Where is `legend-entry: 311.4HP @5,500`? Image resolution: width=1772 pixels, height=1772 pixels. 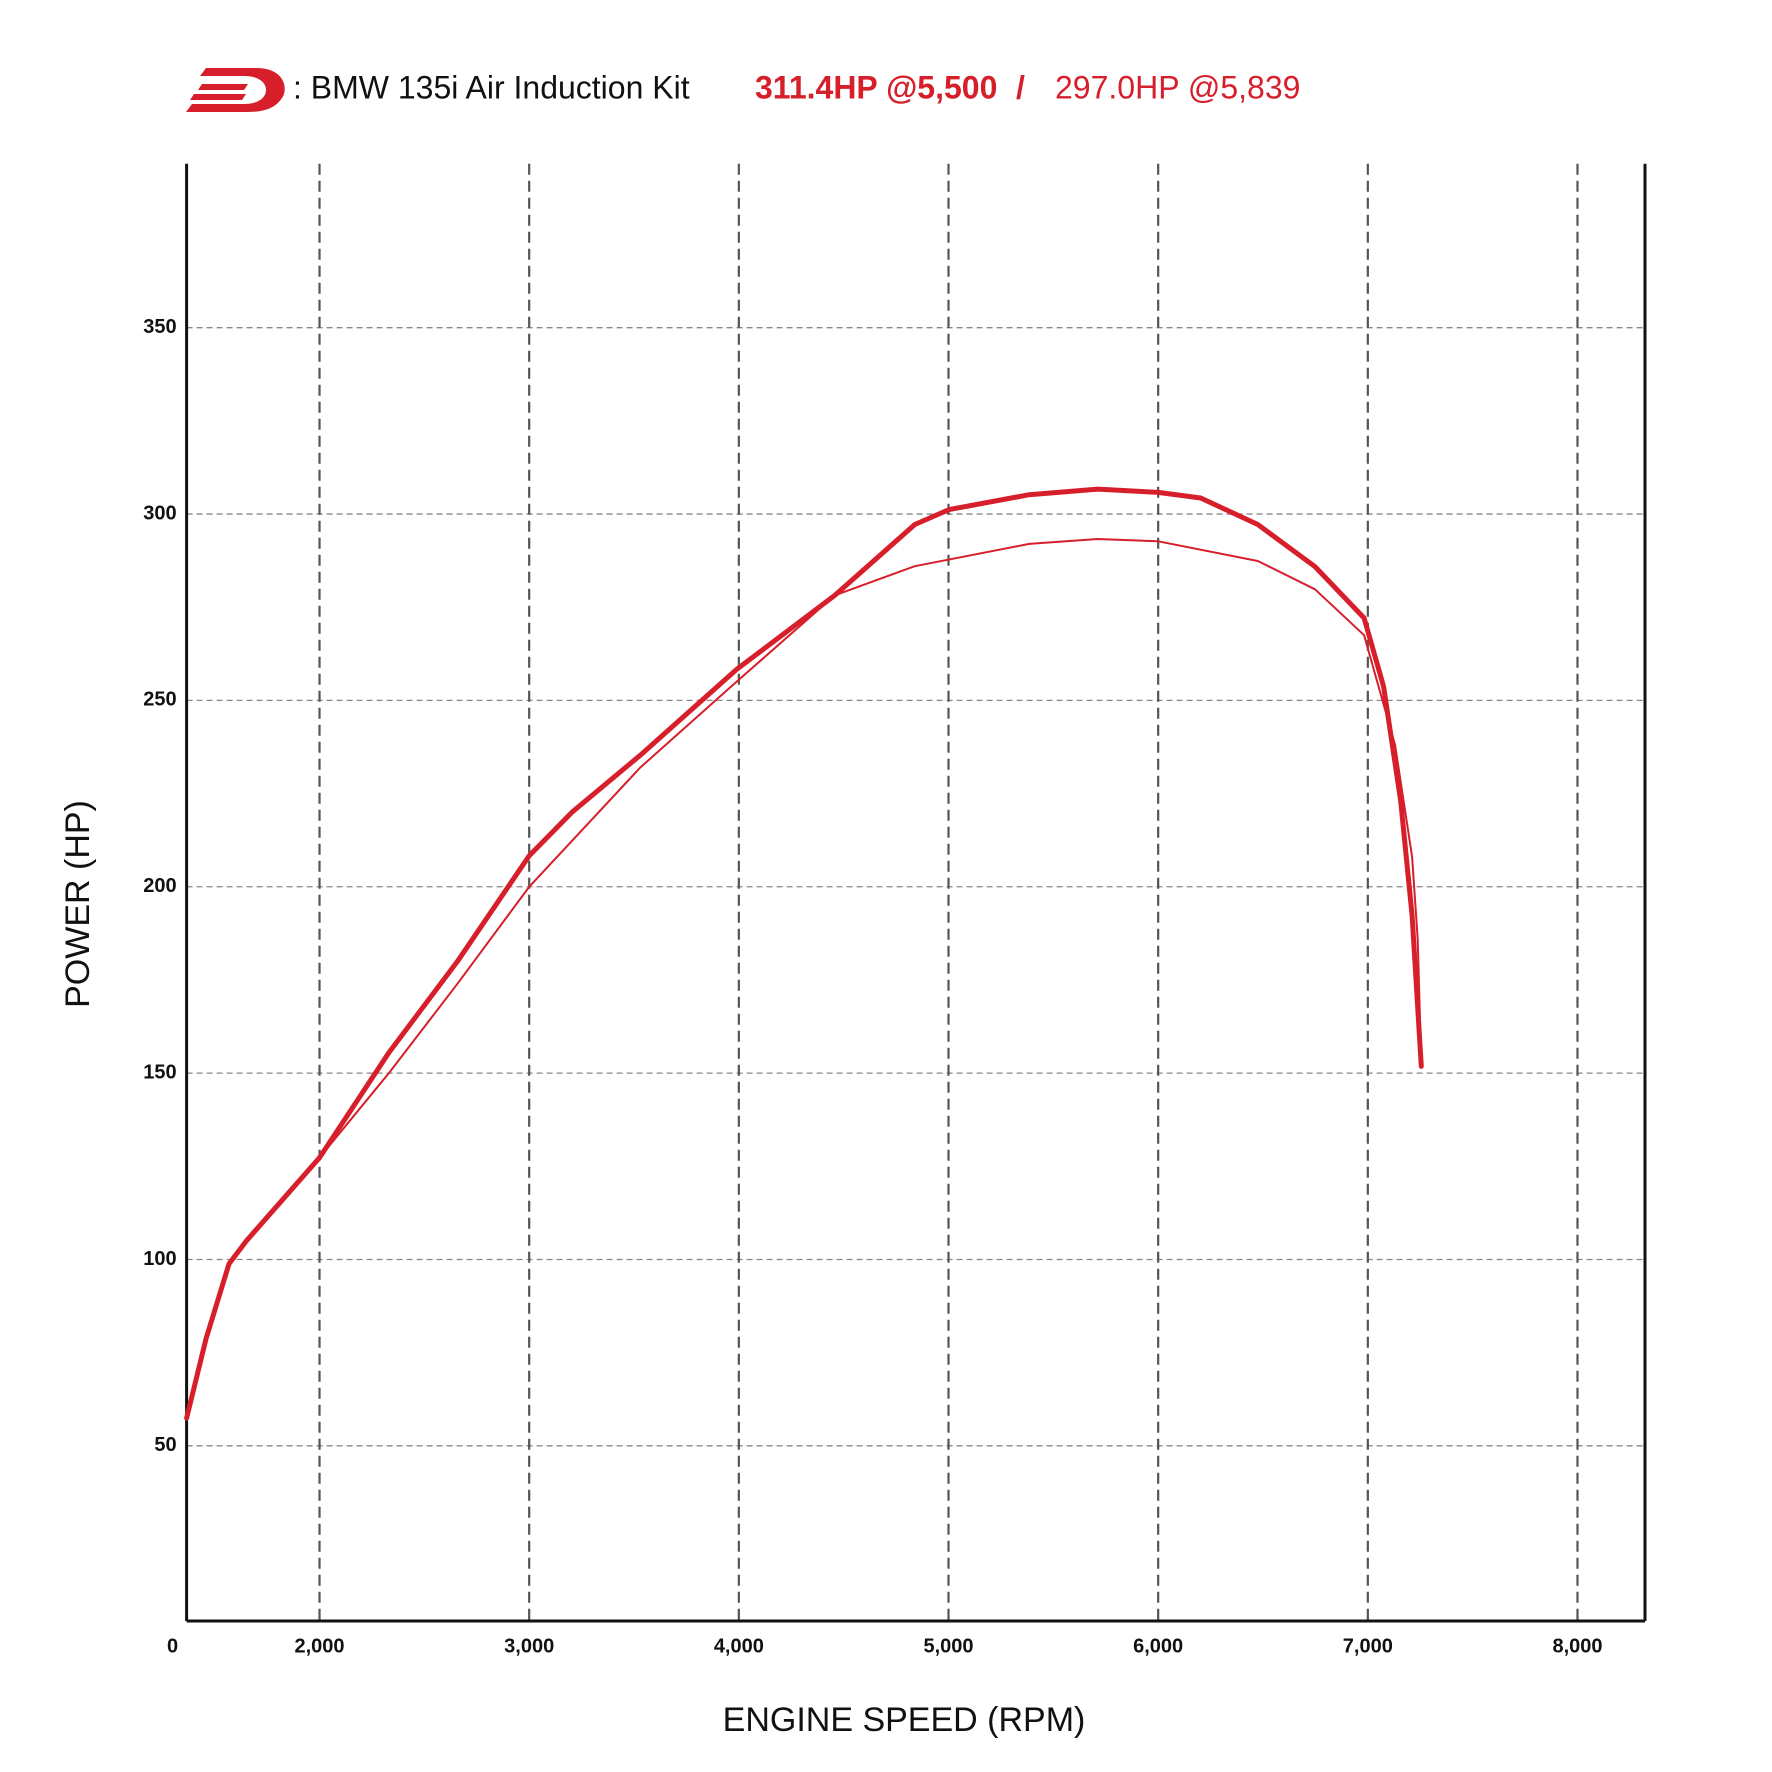 legend-entry: 311.4HP @5,500 is located at coordinates (876, 87).